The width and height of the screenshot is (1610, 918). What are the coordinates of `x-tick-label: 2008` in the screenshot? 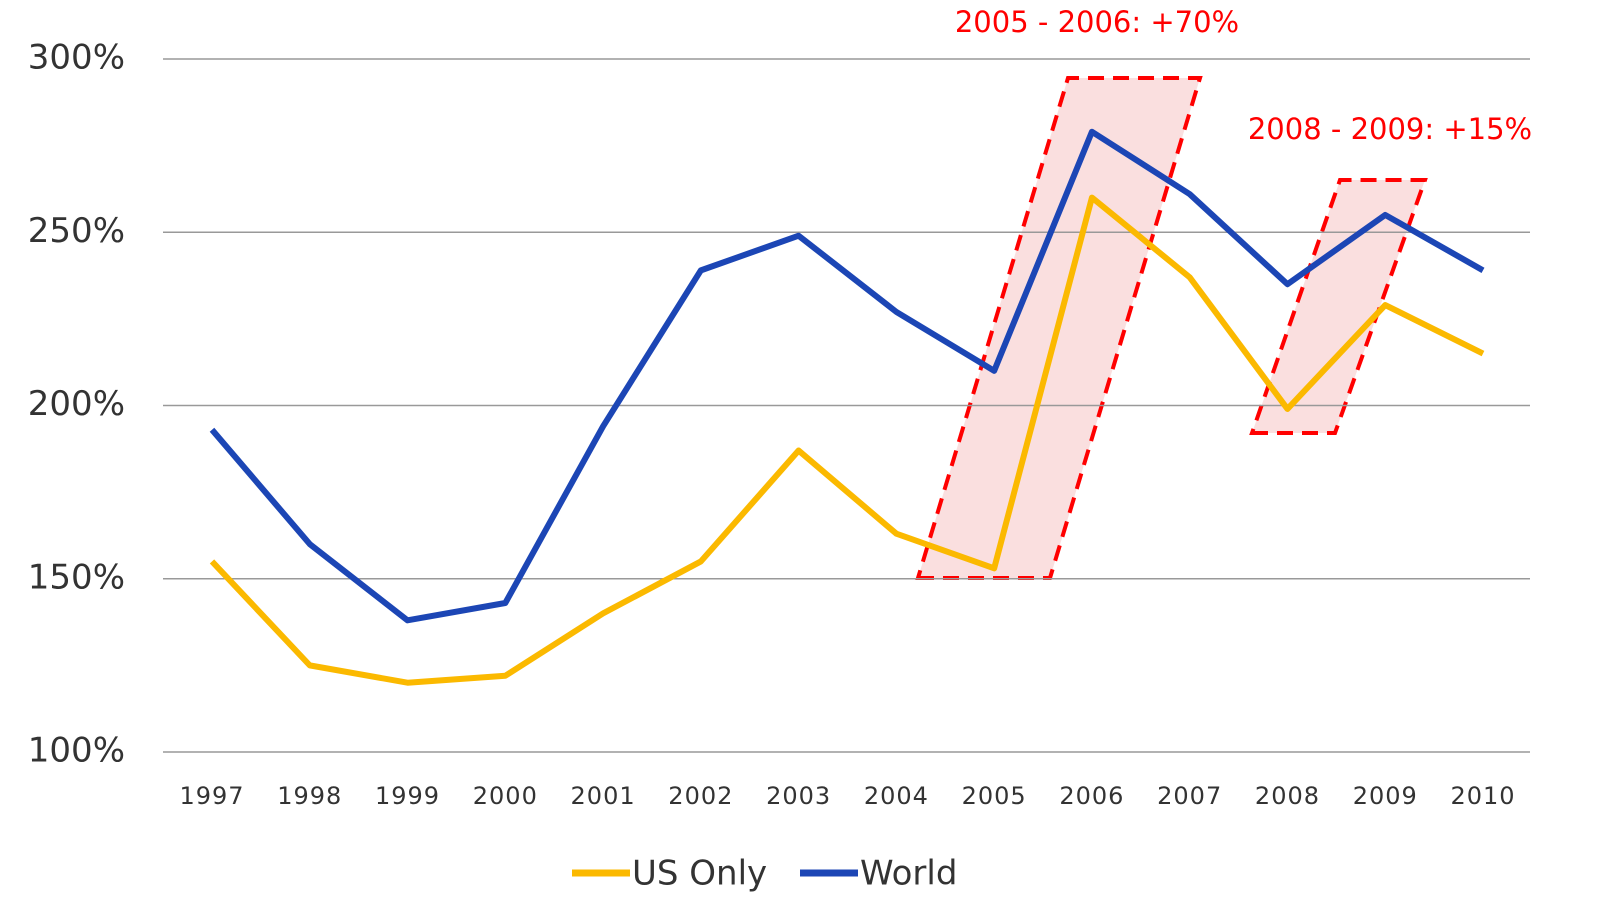 It's located at (1287, 796).